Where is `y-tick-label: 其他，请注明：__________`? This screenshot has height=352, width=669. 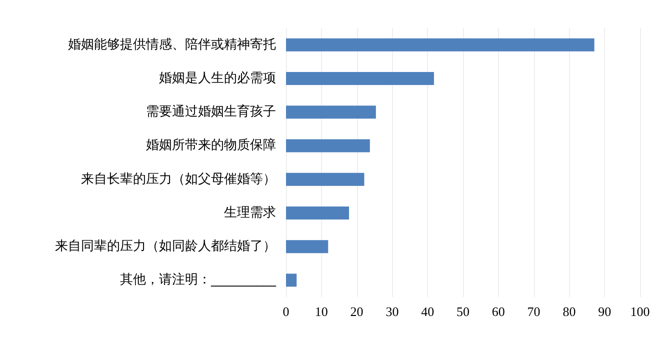
y-tick-label: 其他，请注明：__________ is located at coordinates (198, 280).